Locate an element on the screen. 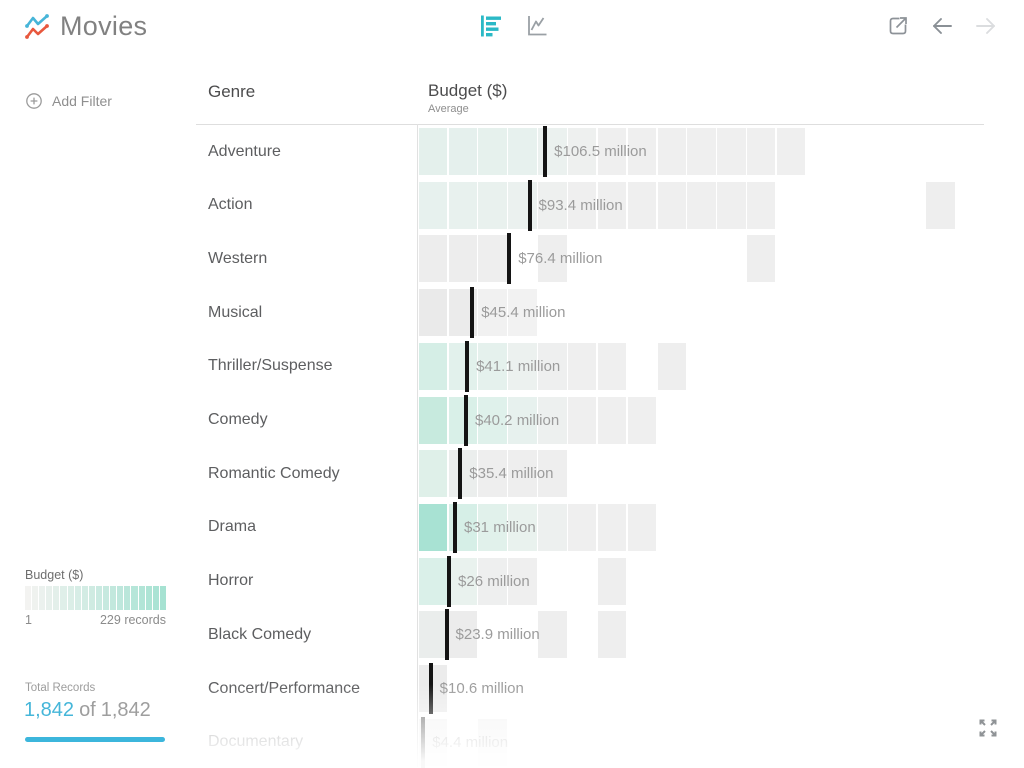 This screenshot has width=1024, height=768. genre-label: Action is located at coordinates (230, 205).